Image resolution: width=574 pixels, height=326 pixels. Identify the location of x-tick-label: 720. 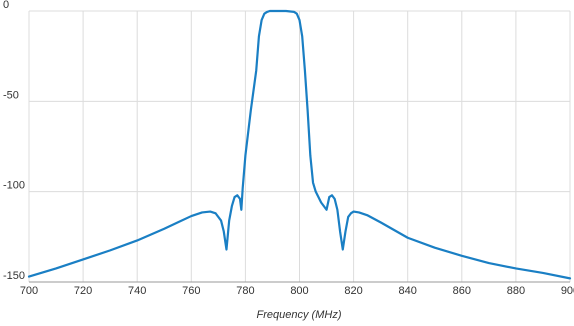
(83, 291).